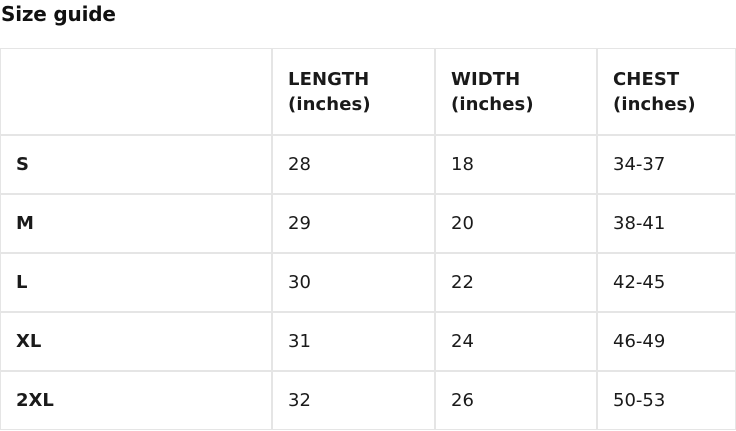  Describe the element at coordinates (516, 400) in the screenshot. I see `width-cell: 26` at that location.